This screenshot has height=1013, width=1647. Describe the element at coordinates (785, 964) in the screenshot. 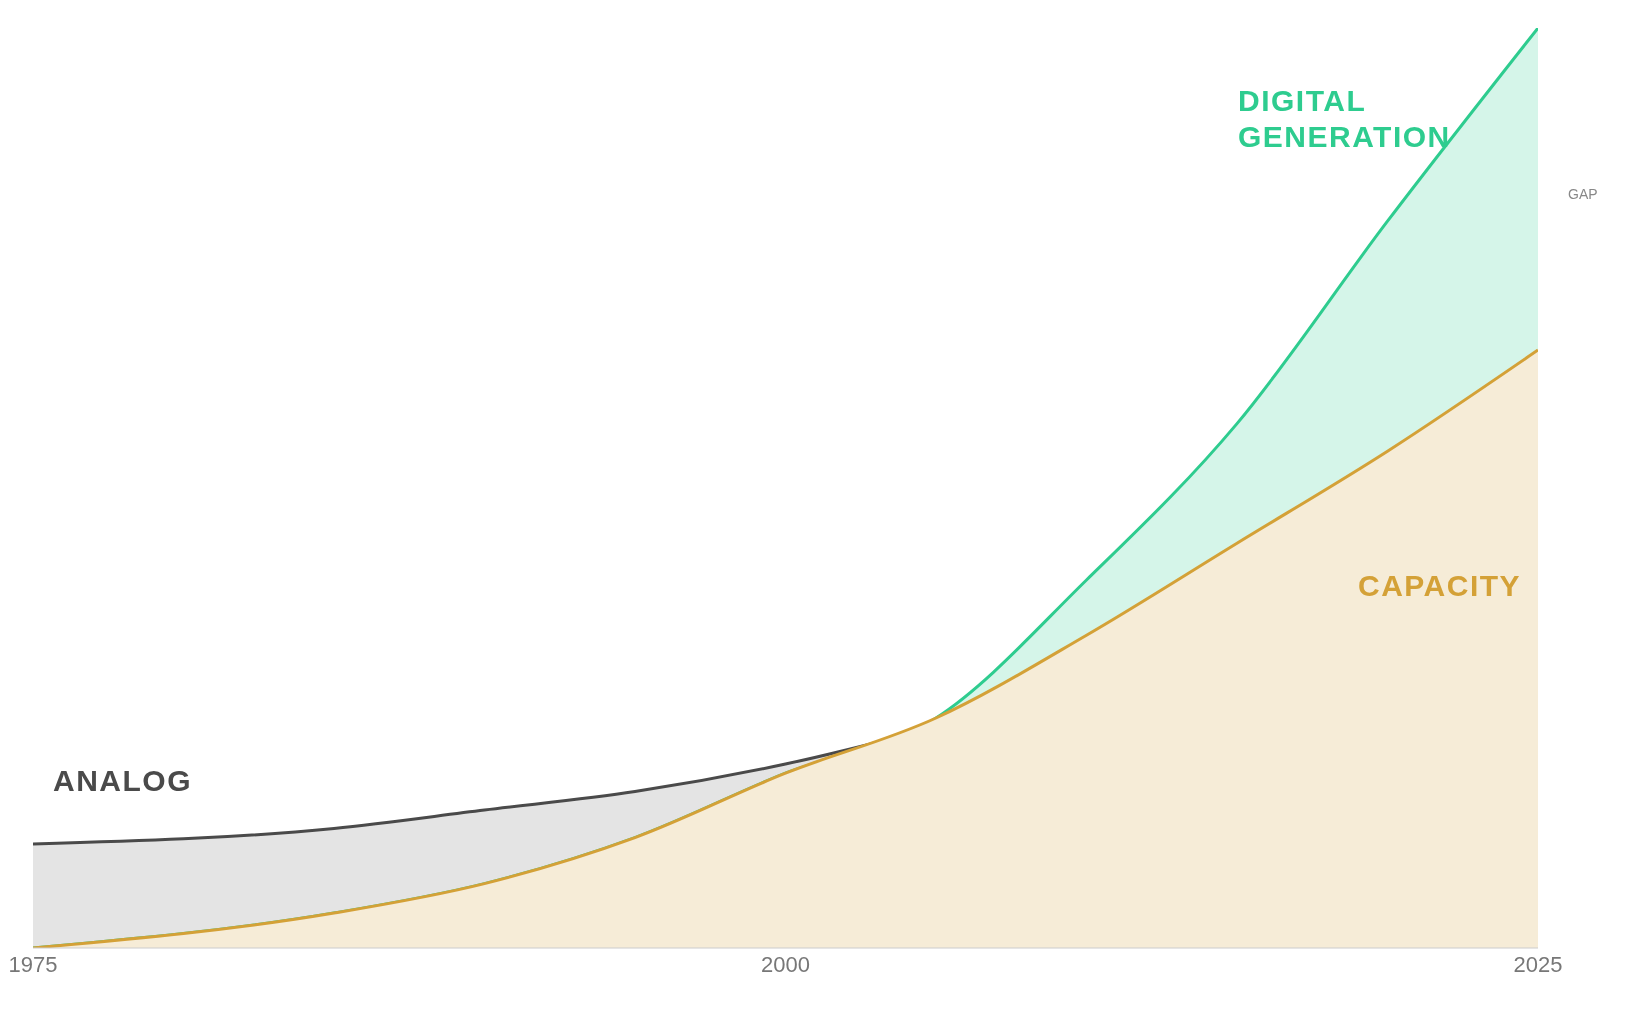

I see `x-tick-label: 2000` at that location.